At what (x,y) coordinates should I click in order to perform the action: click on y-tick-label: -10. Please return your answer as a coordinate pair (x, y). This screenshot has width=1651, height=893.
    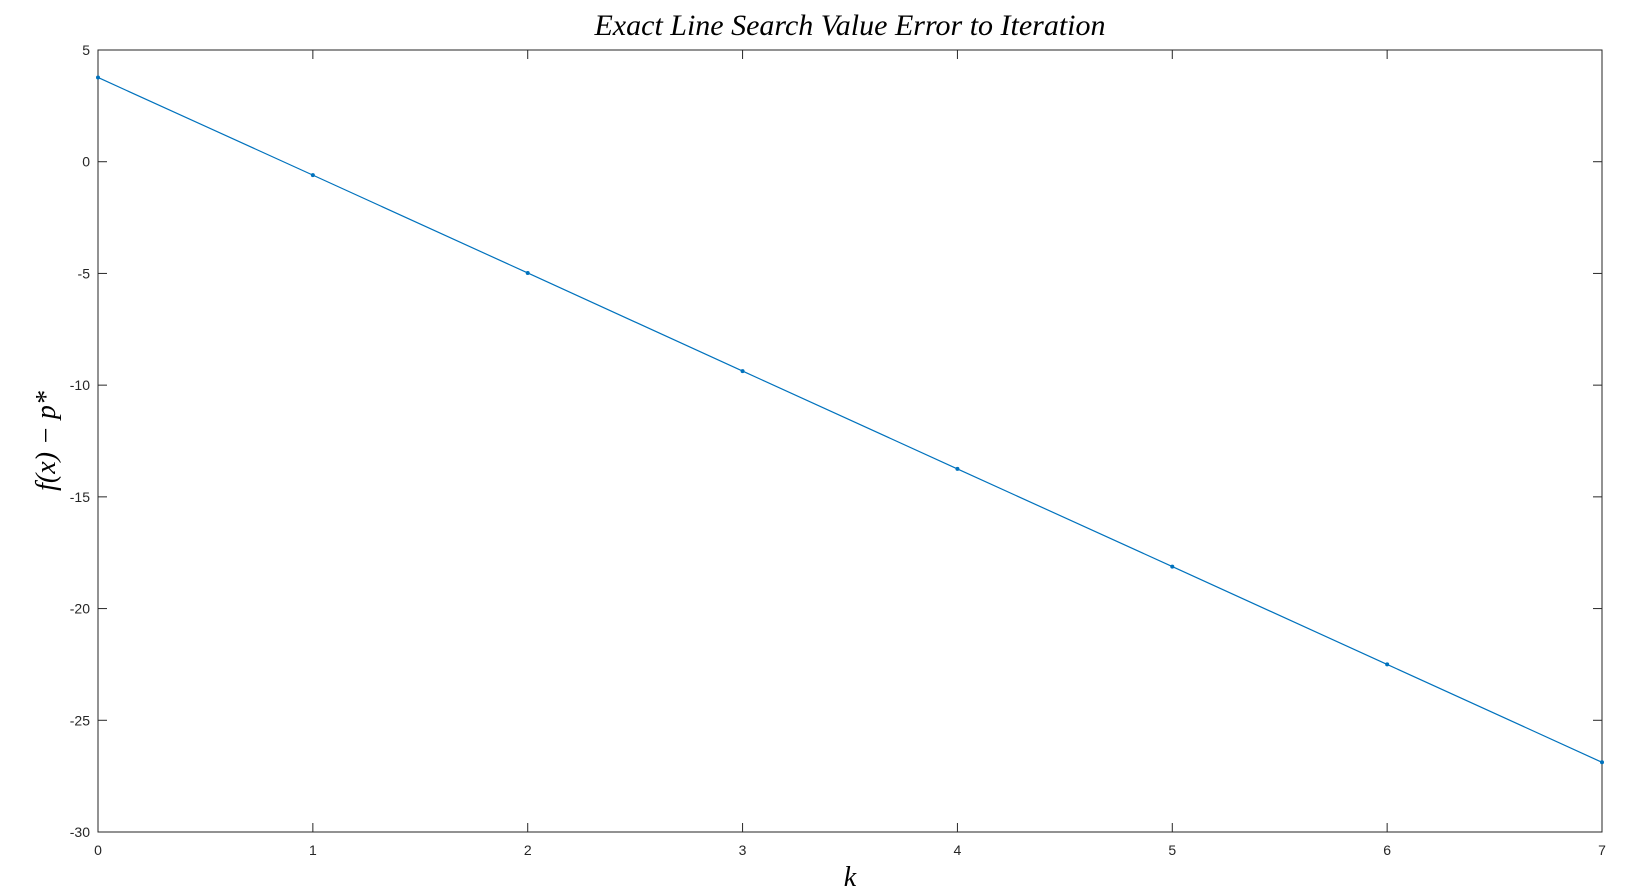
    Looking at the image, I should click on (80, 385).